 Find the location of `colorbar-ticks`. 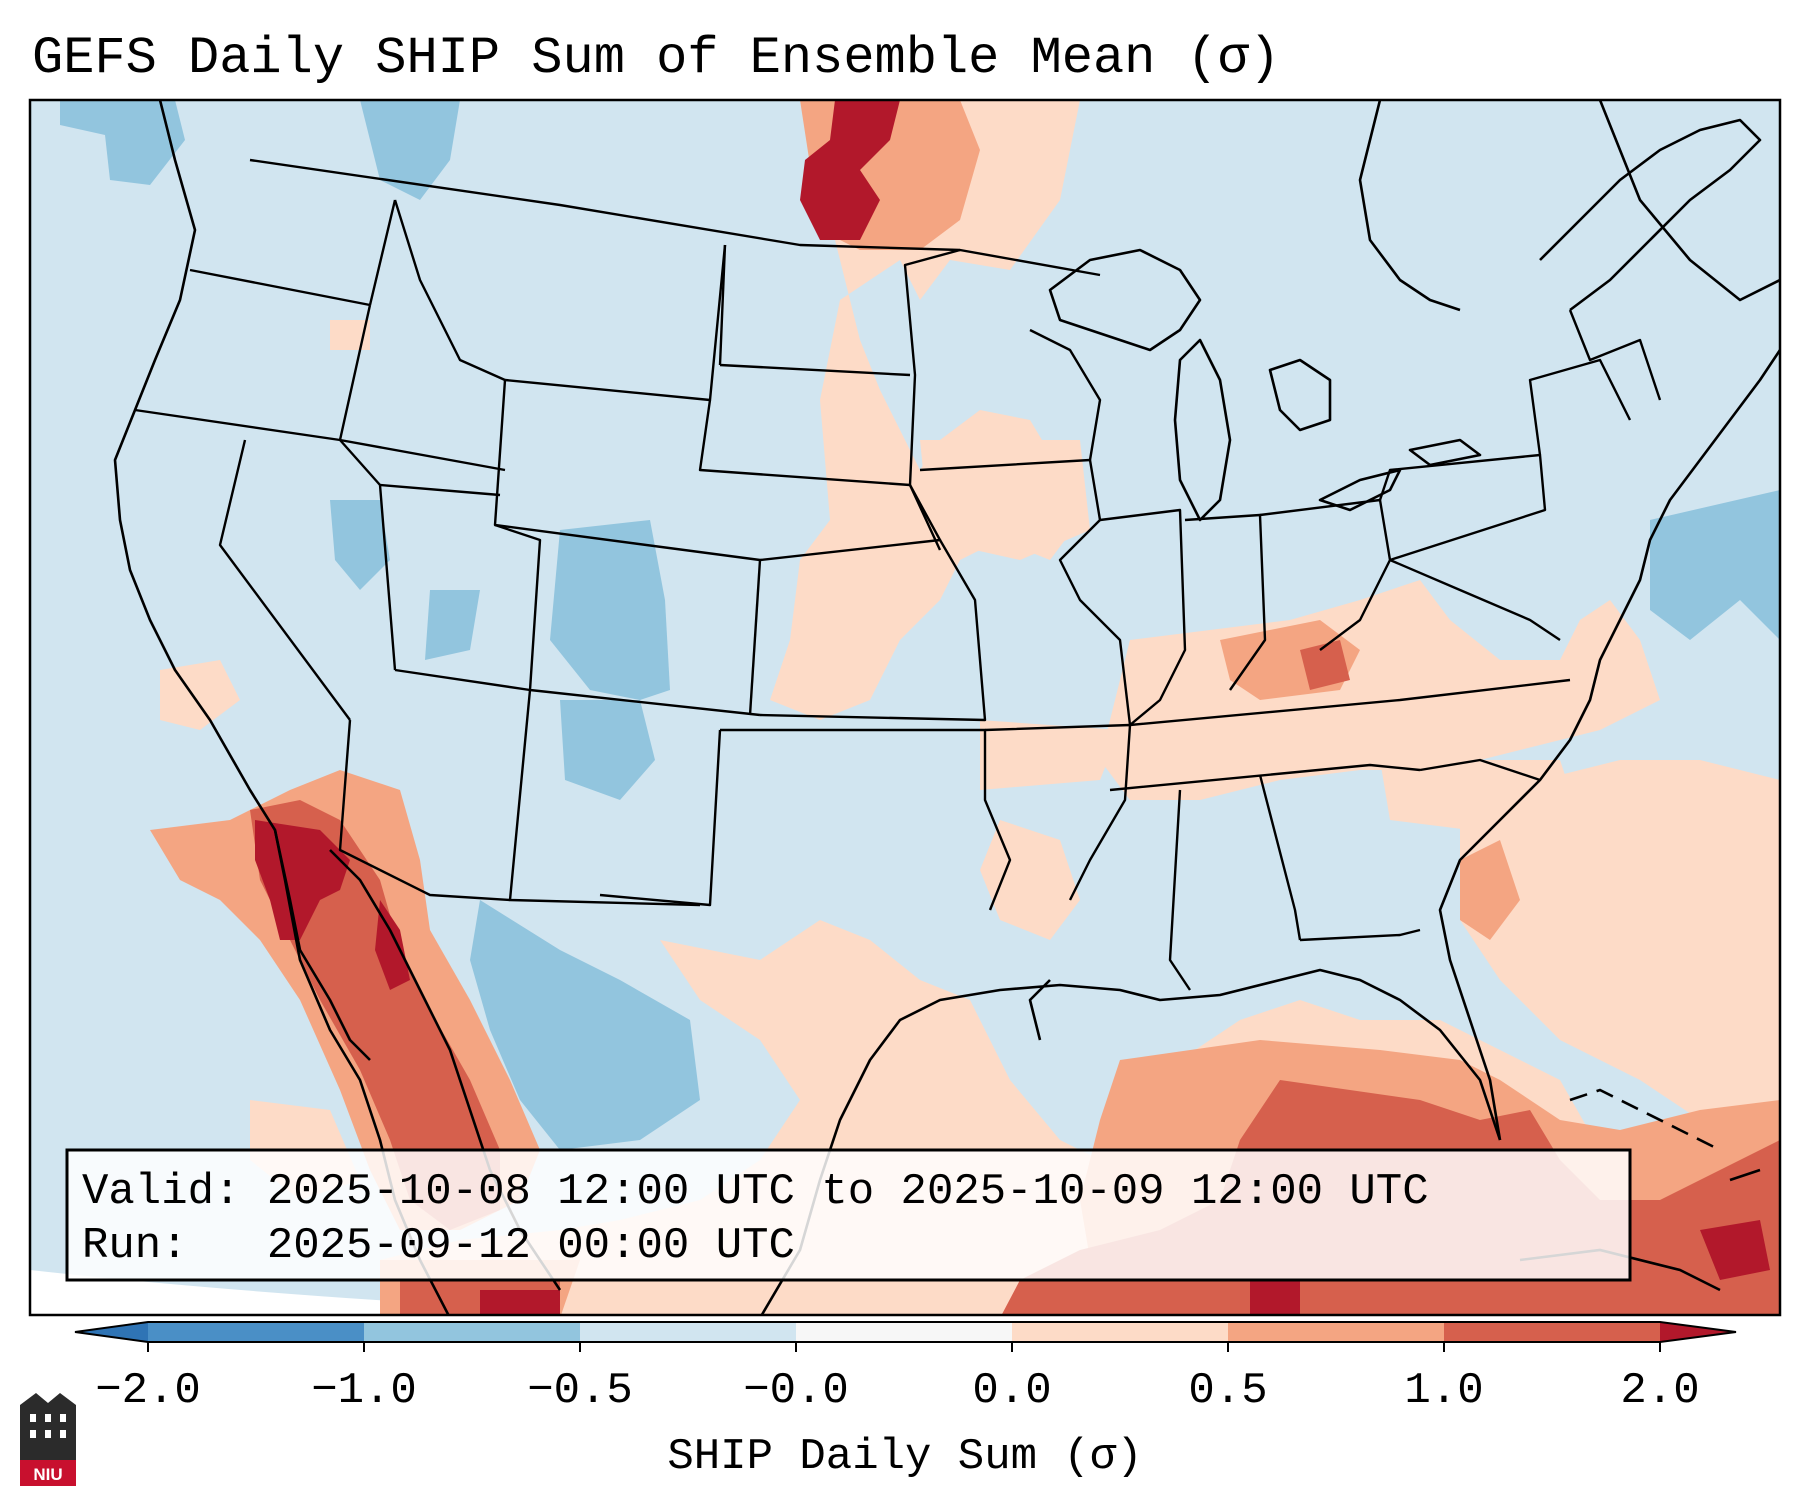

colorbar-ticks is located at coordinates (904, 1347).